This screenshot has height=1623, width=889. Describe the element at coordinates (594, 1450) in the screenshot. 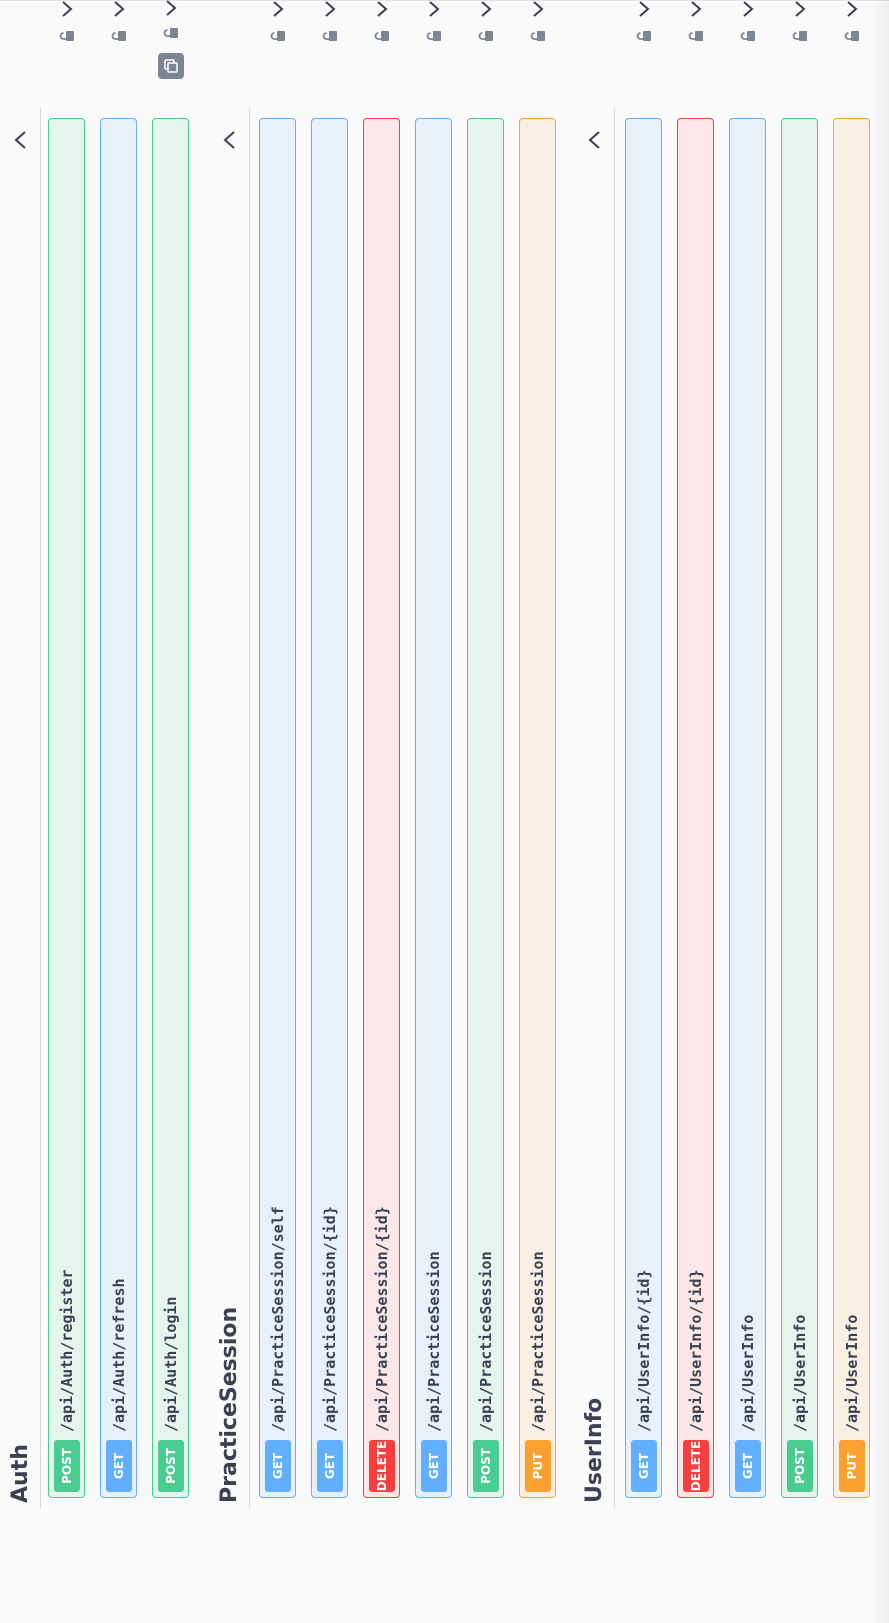

I see `section-title: UserInfo` at that location.